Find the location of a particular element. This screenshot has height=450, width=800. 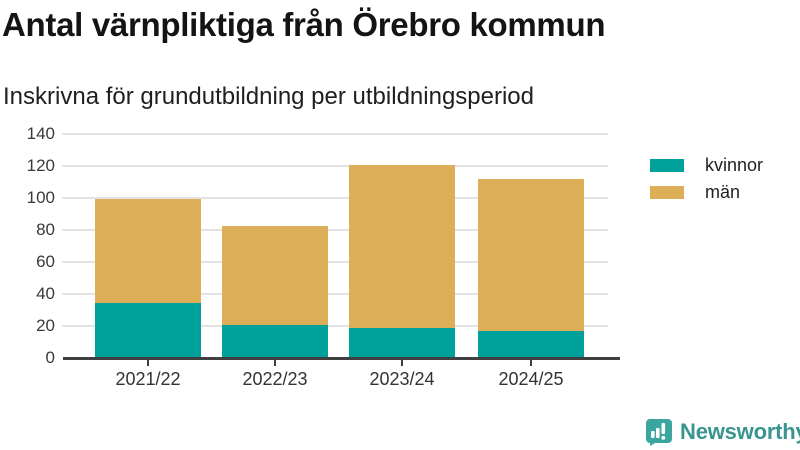

y-axis-tick-label: 60 is located at coordinates (45, 261).